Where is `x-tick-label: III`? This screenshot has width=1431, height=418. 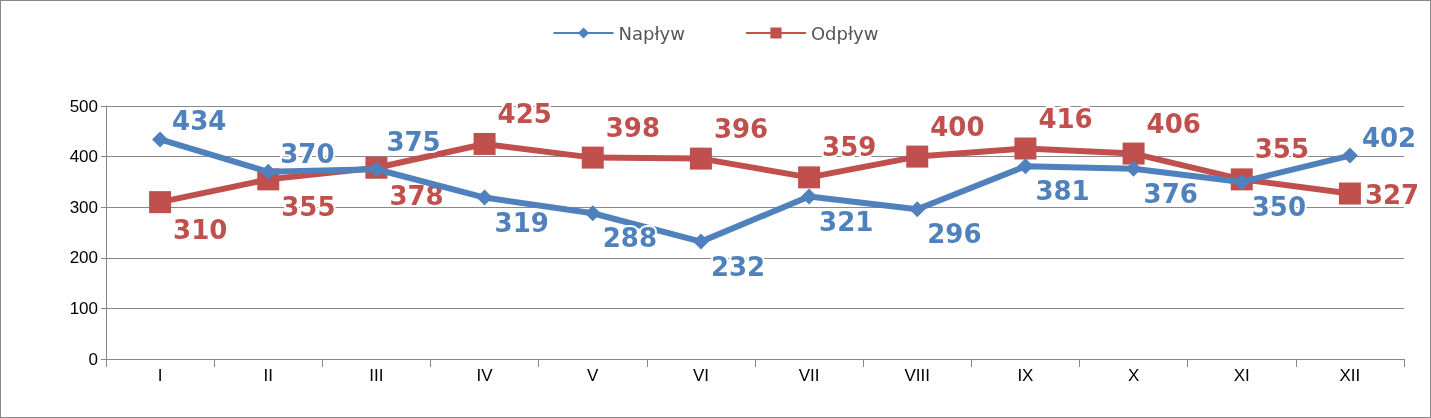
x-tick-label: III is located at coordinates (376, 375).